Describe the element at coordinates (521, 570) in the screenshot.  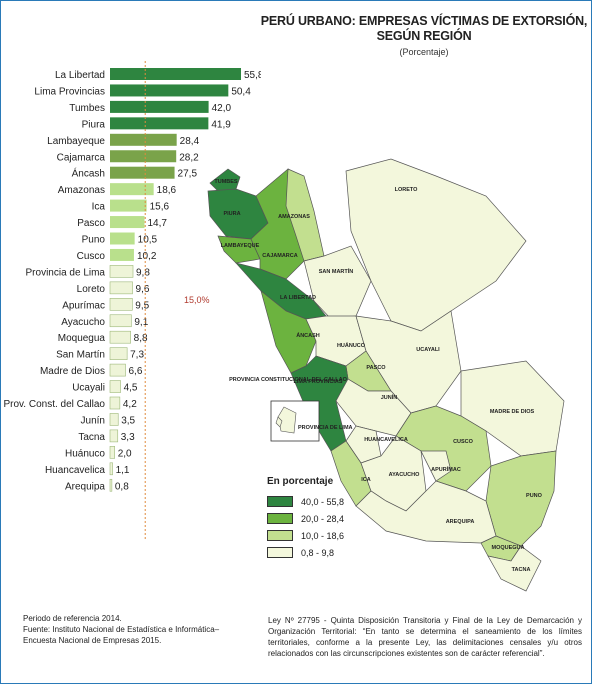
I see `map-region-label: TACNA` at that location.